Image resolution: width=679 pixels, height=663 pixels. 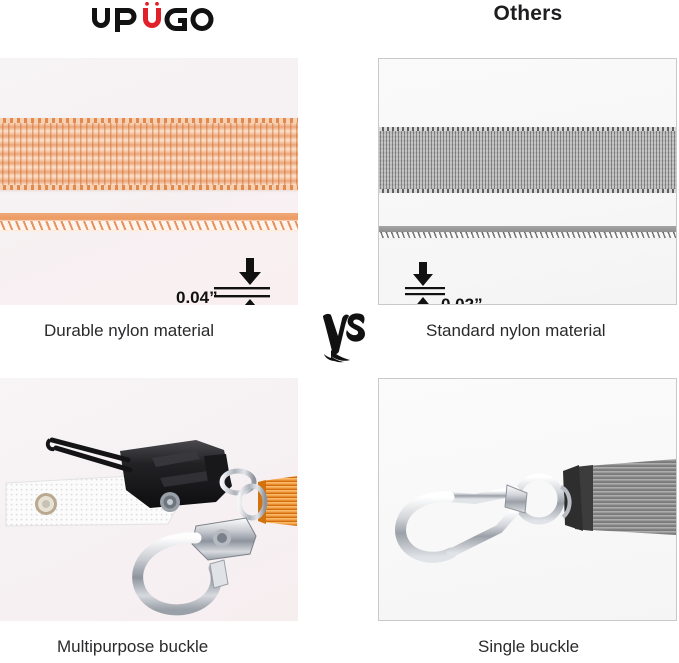 I want to click on competitor-column-title: Others, so click(x=528, y=13).